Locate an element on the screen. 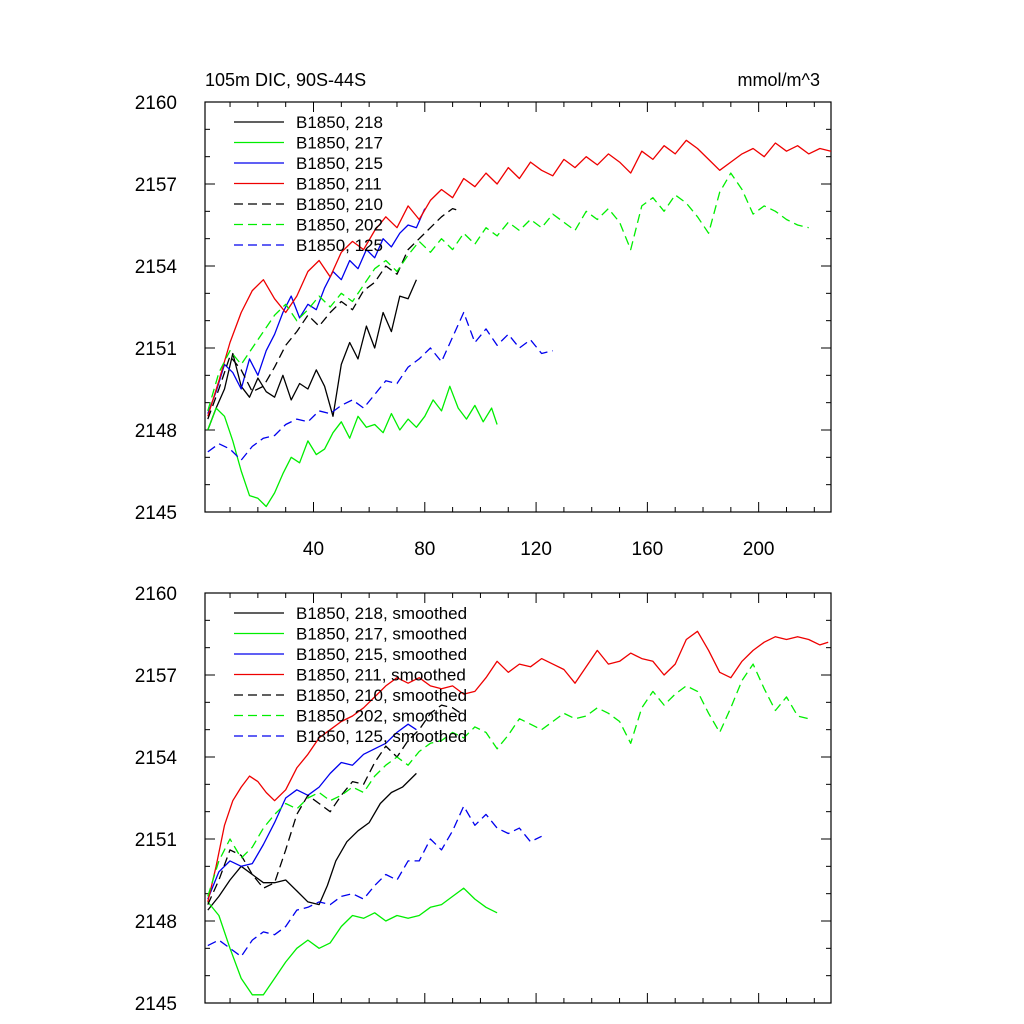 The height and width of the screenshot is (1024, 1024). series-line-b1850-125-smoothed is located at coordinates (374, 881).